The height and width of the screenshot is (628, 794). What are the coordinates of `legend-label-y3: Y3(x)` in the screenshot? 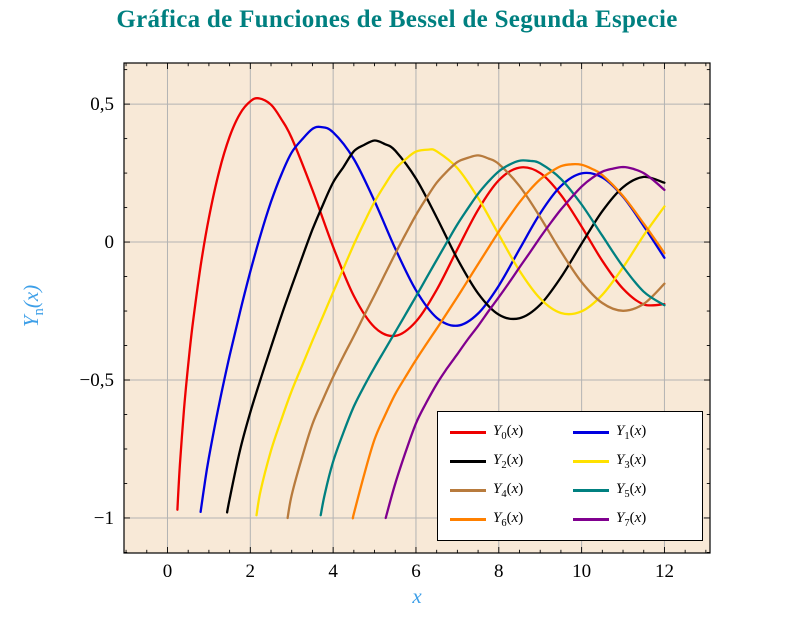 It's located at (631, 461).